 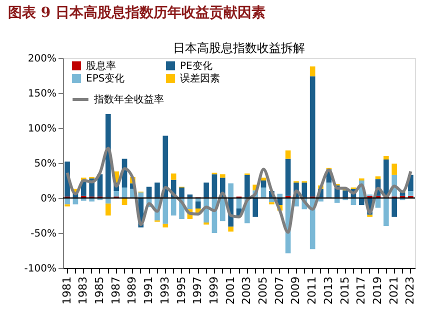 I want to click on x-tick-label: 2001, so click(x=230, y=290).